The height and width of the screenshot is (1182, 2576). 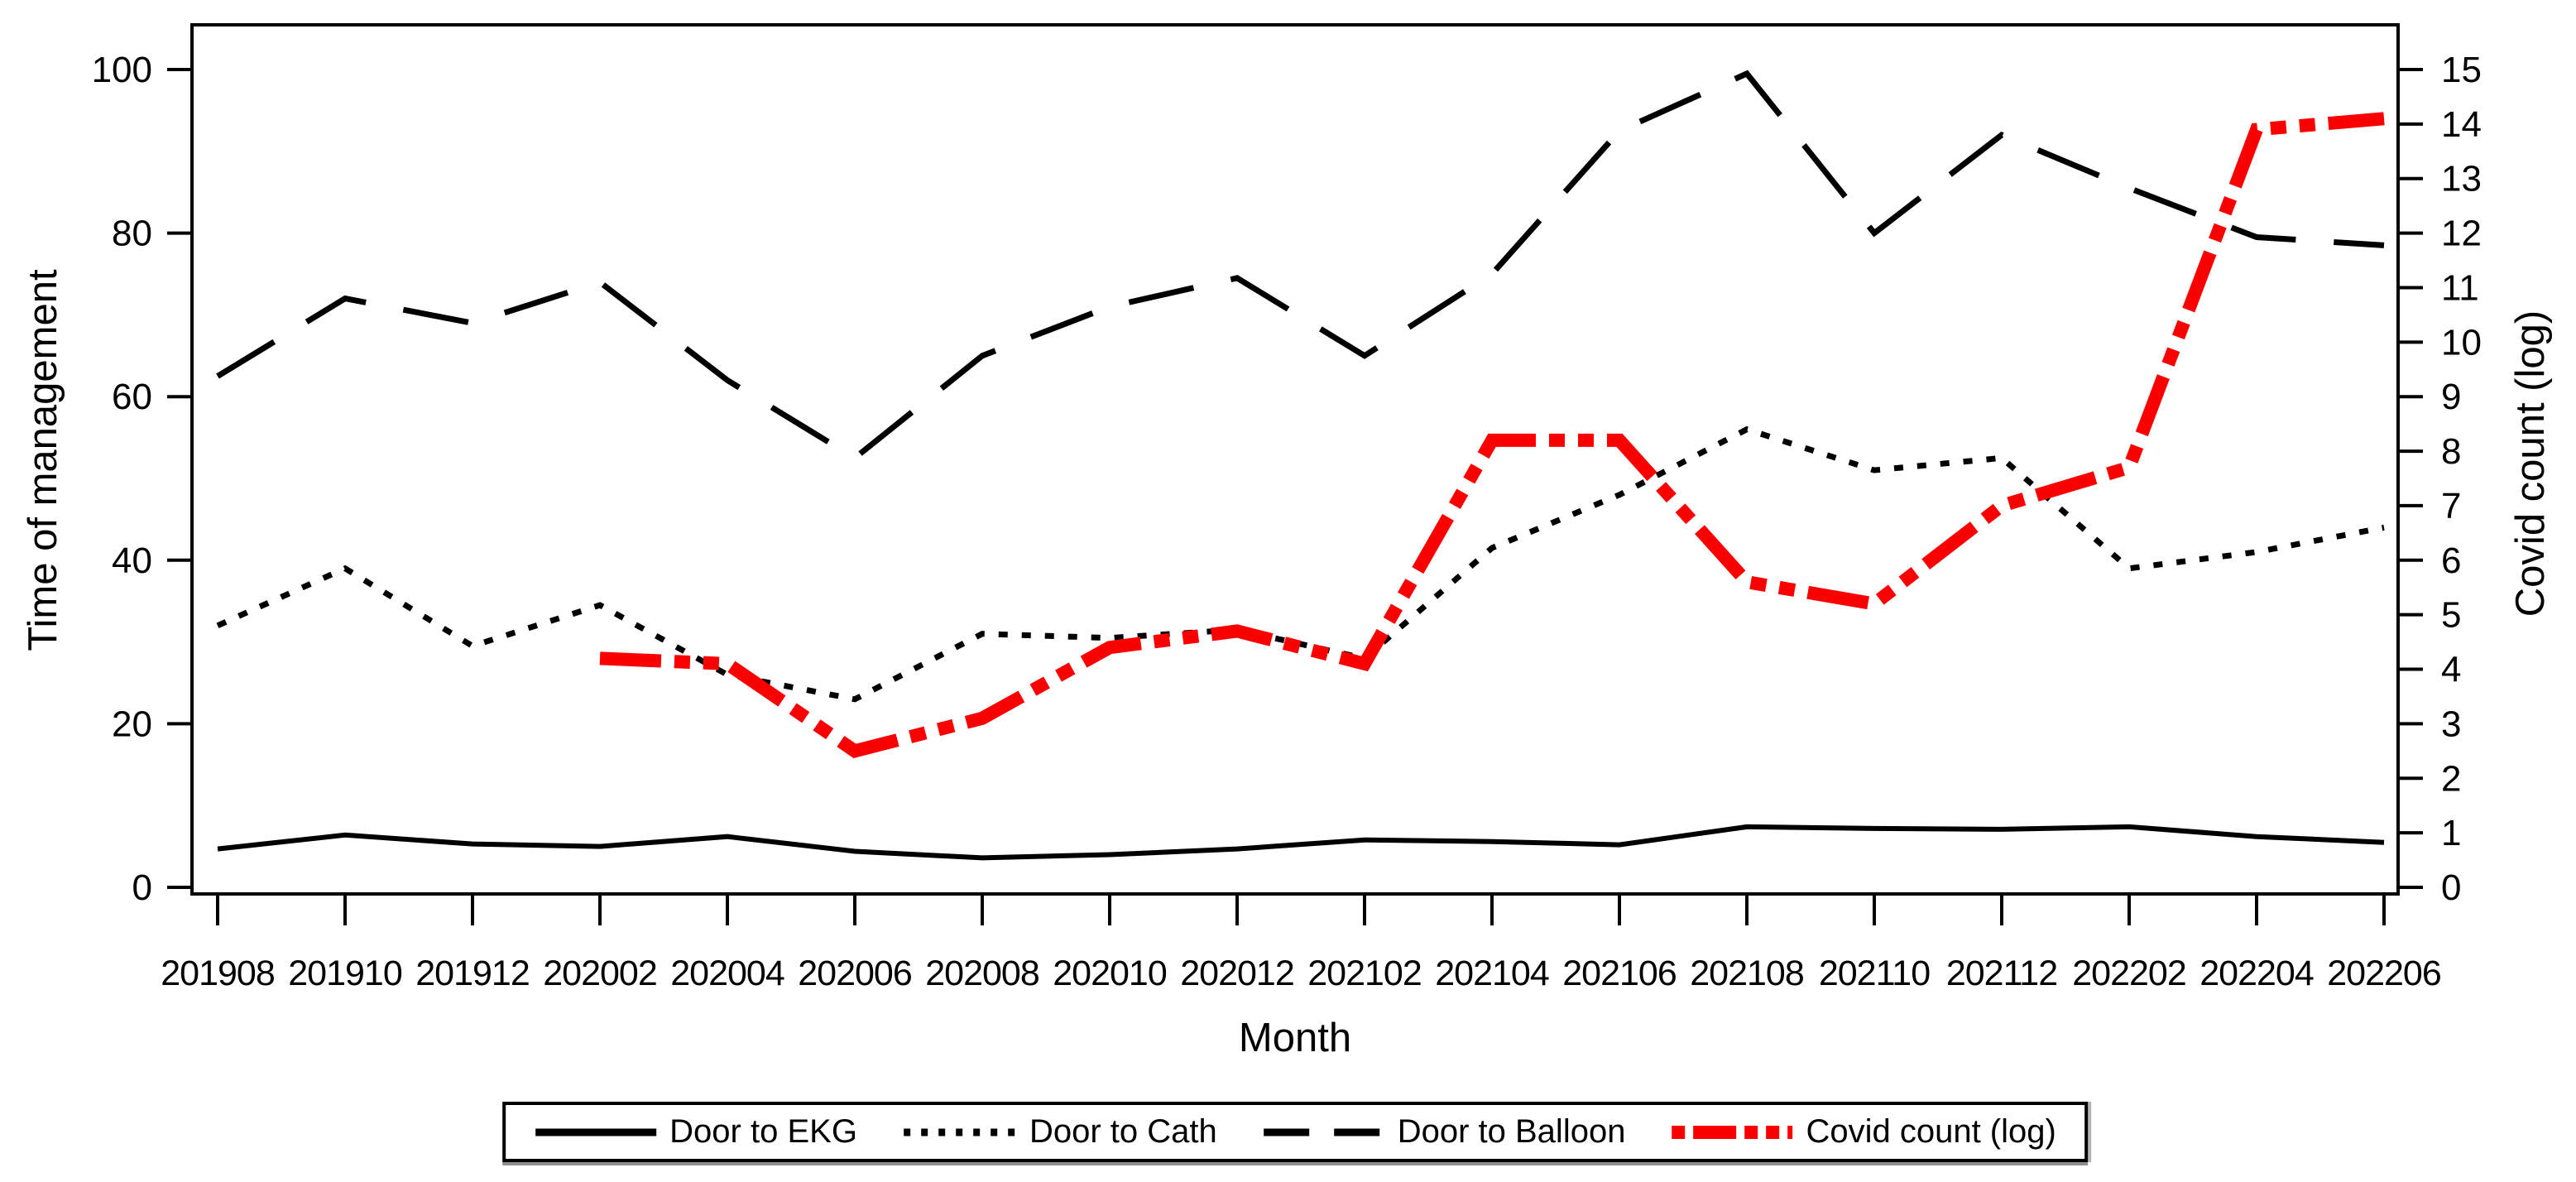 I want to click on red-dash-dot-line-icon, so click(x=1733, y=1132).